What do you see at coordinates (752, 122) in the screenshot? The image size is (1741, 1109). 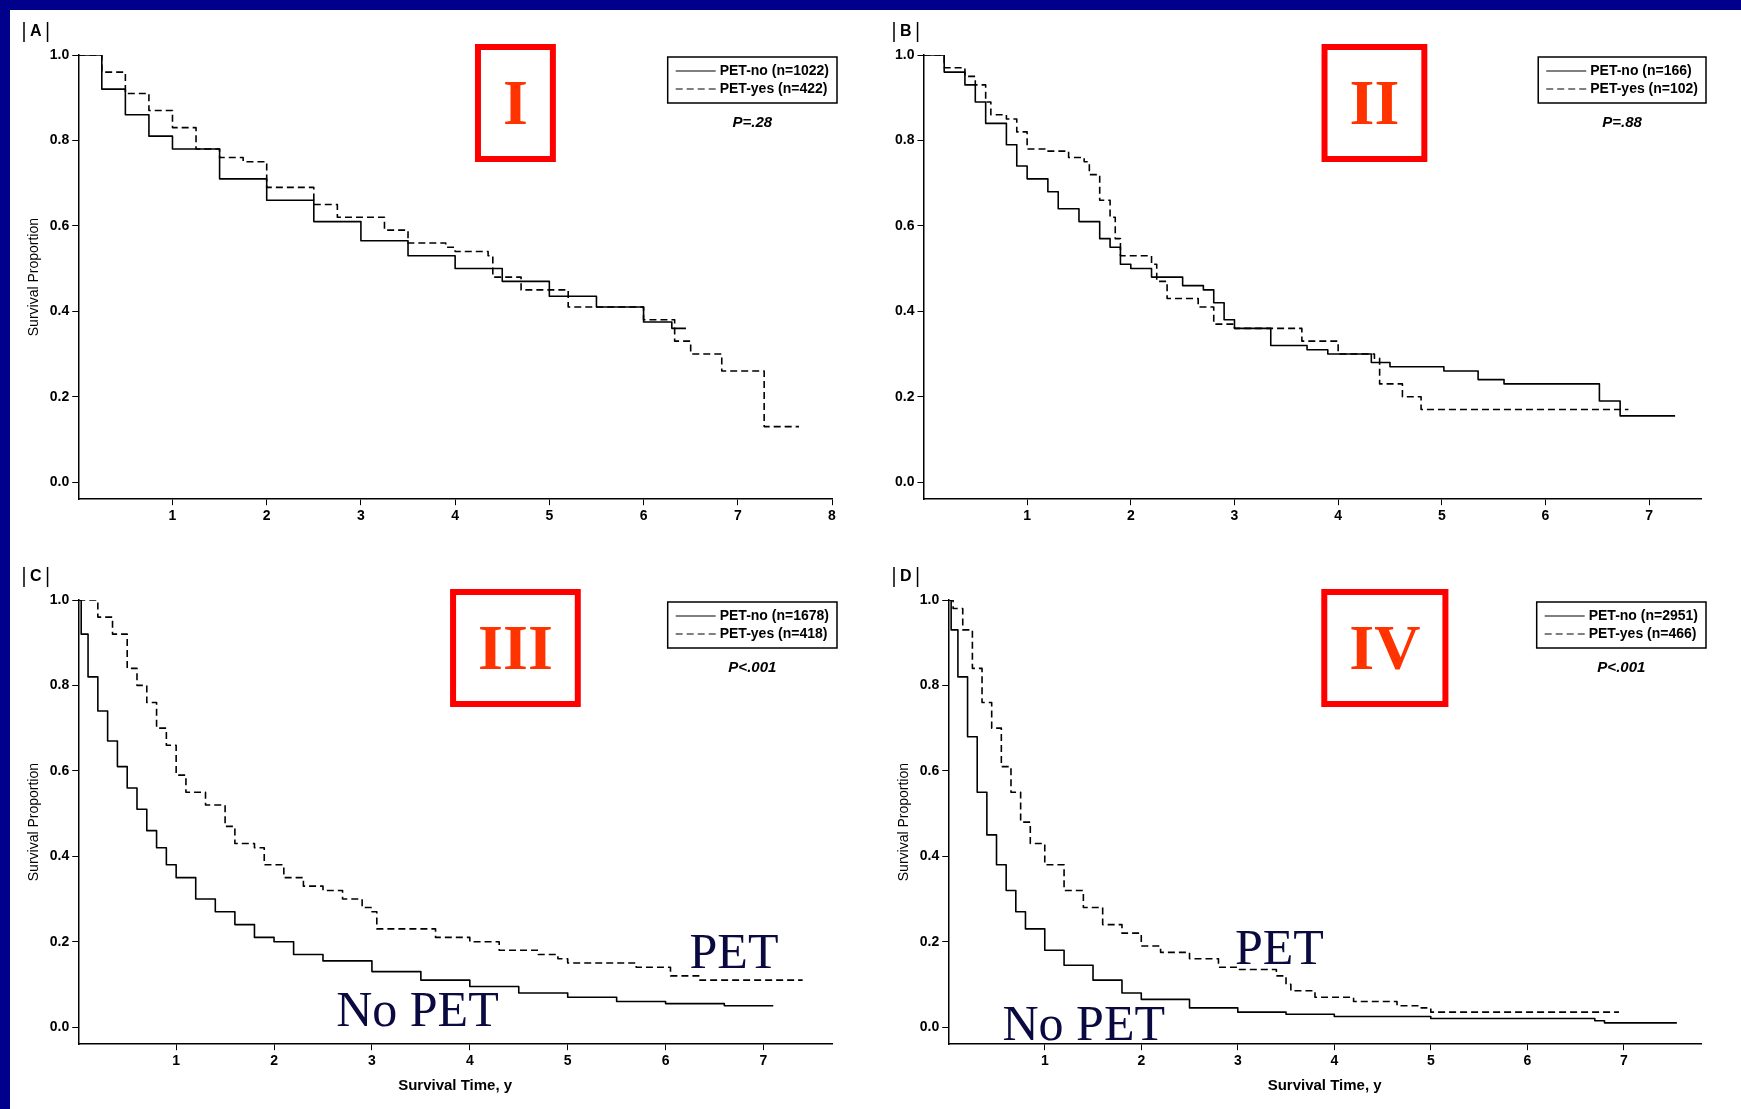 I see `annotation: P=.28` at bounding box center [752, 122].